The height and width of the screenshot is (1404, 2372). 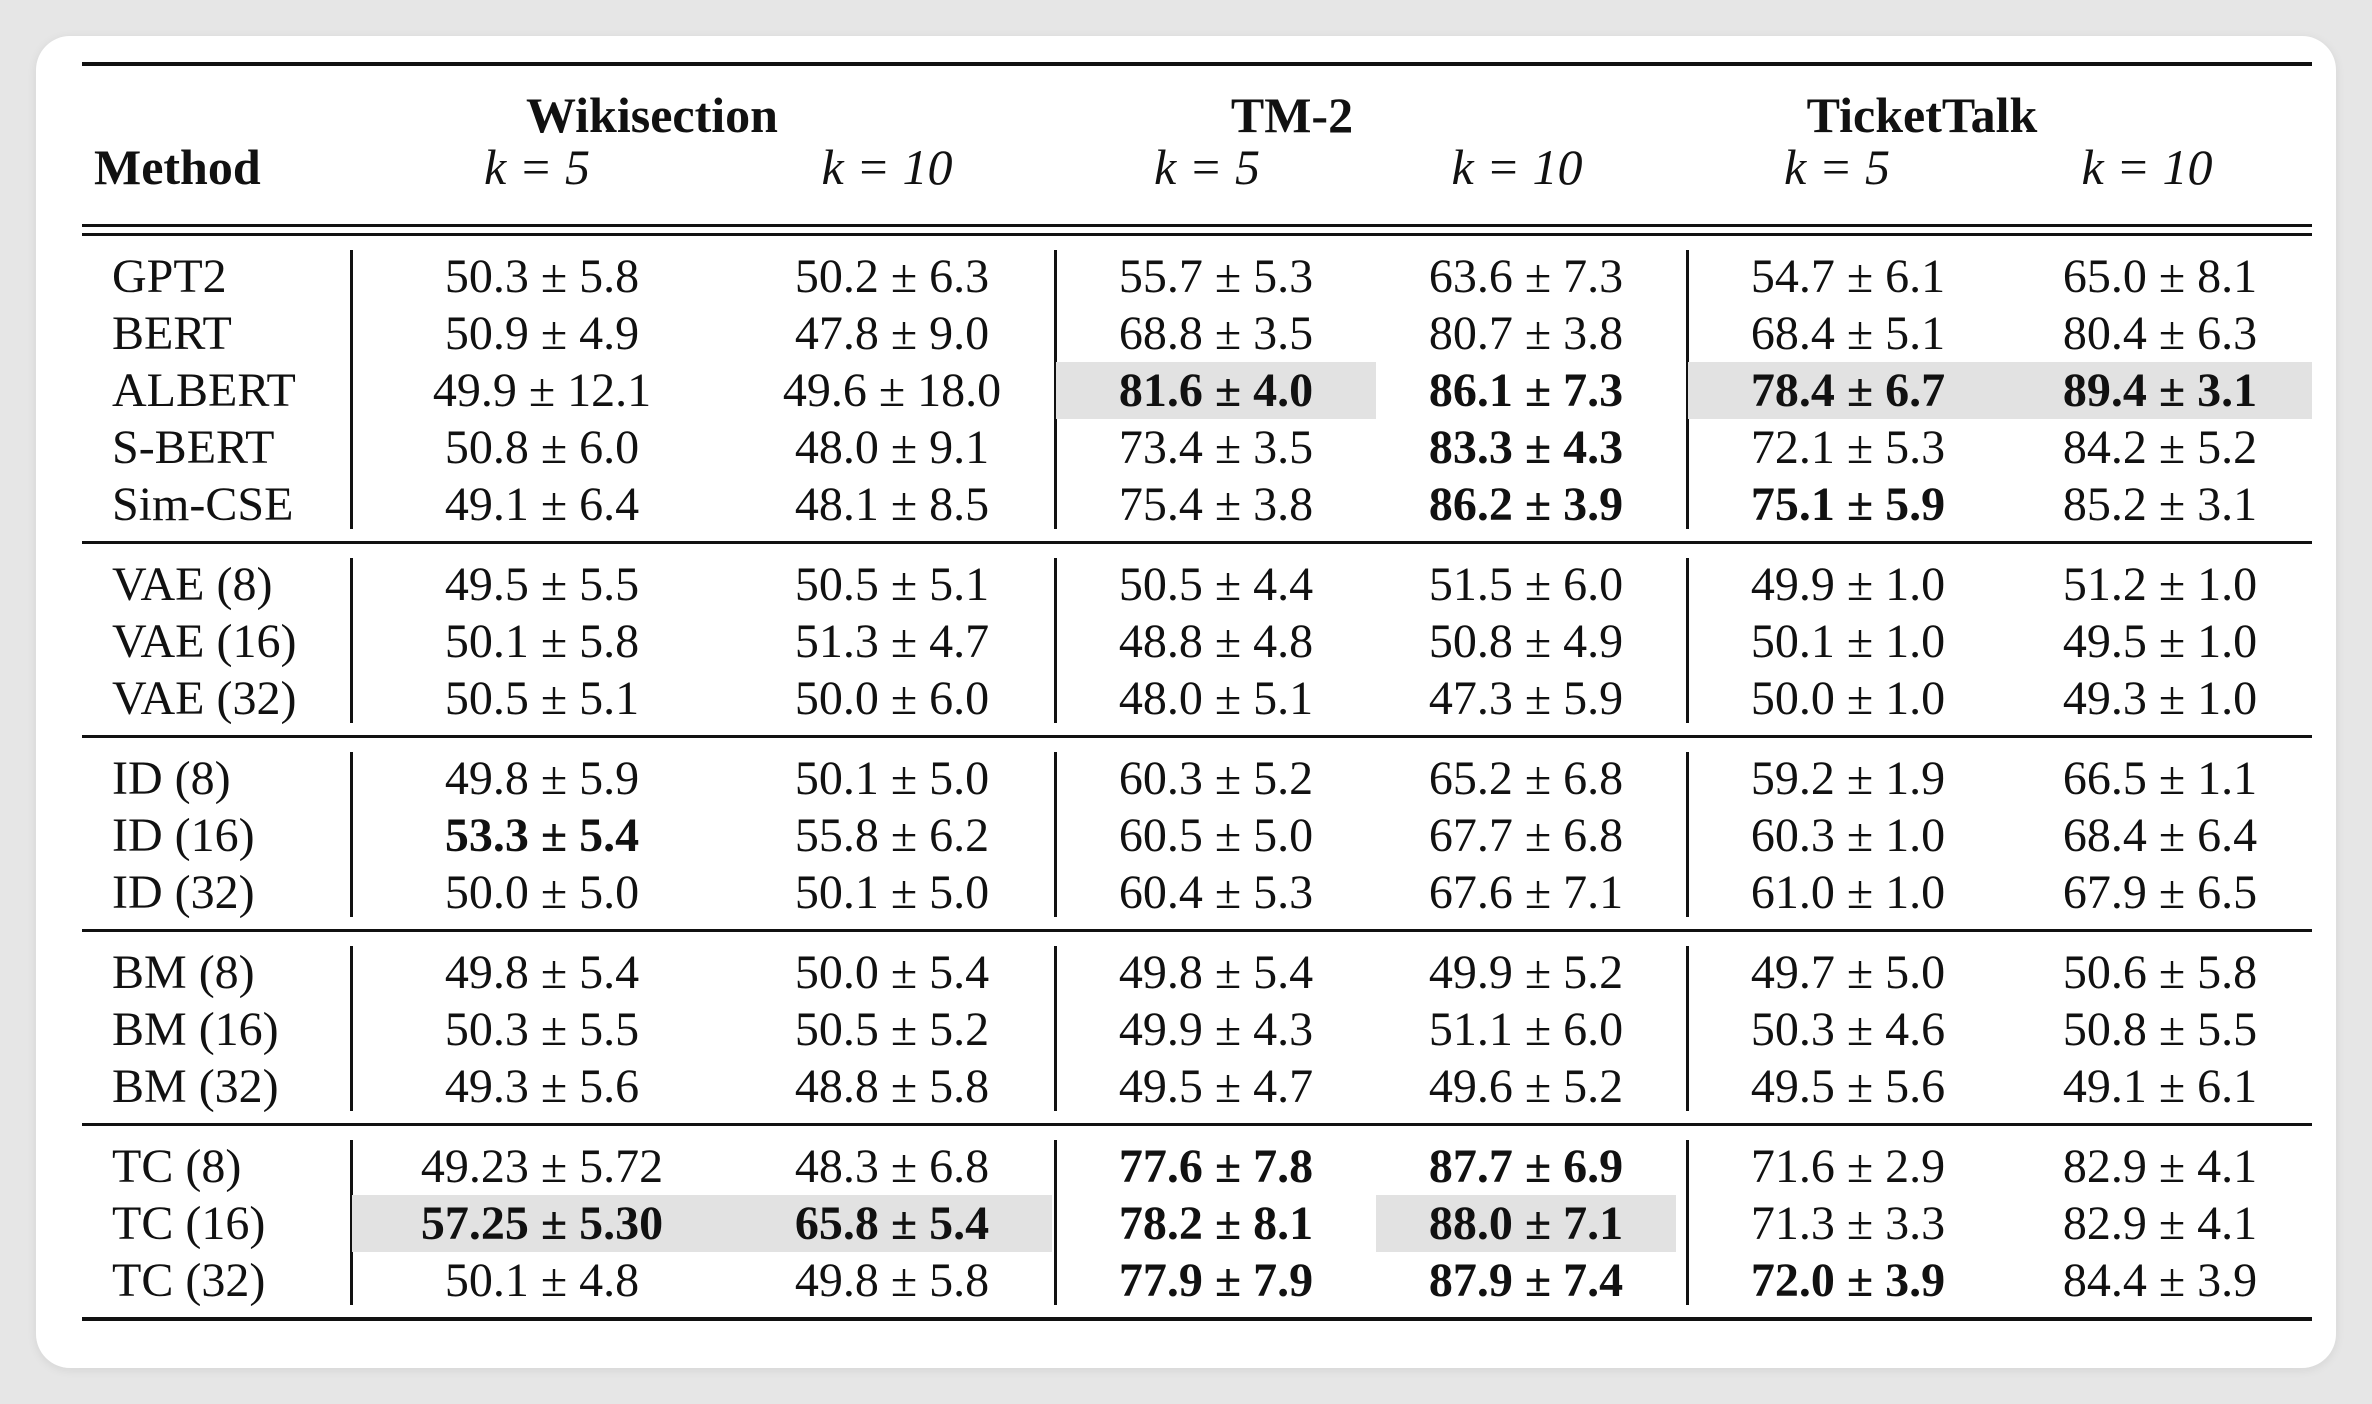 I want to click on score-cell: 49.9 ± 12.1, so click(x=542, y=390).